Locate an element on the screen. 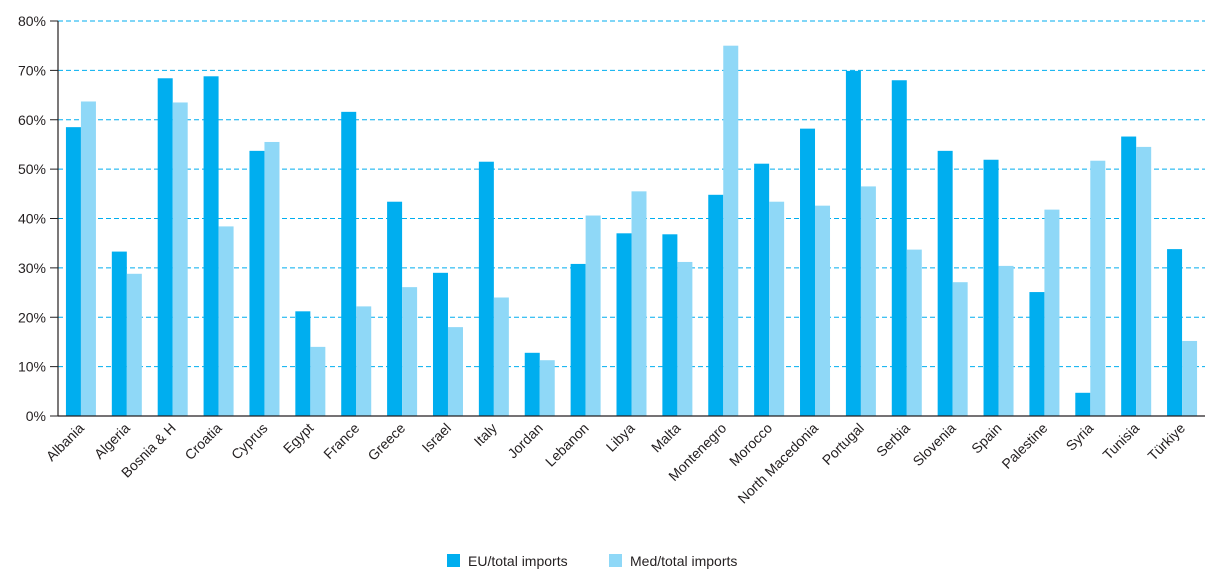  y-tick-label: 70% is located at coordinates (32, 70).